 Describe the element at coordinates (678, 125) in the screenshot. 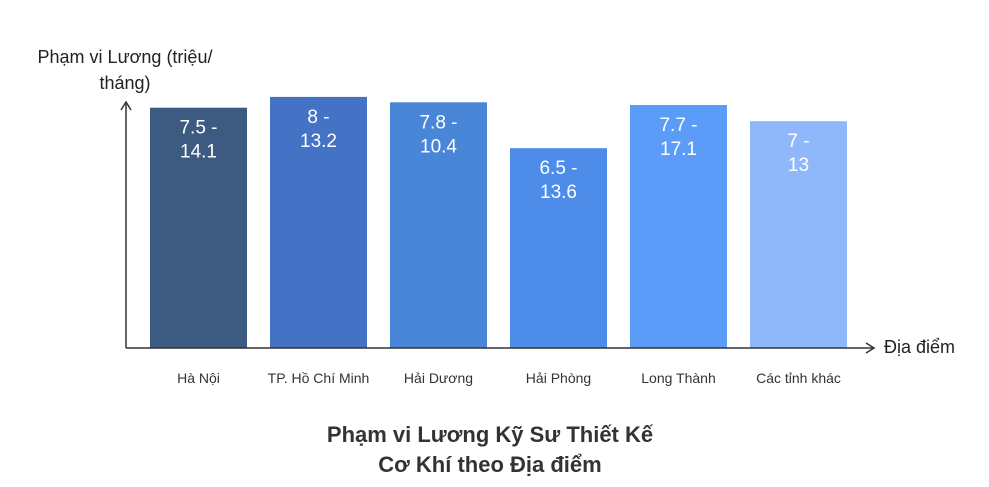

I see `bar-value-label-4-0: 7.7 -` at that location.